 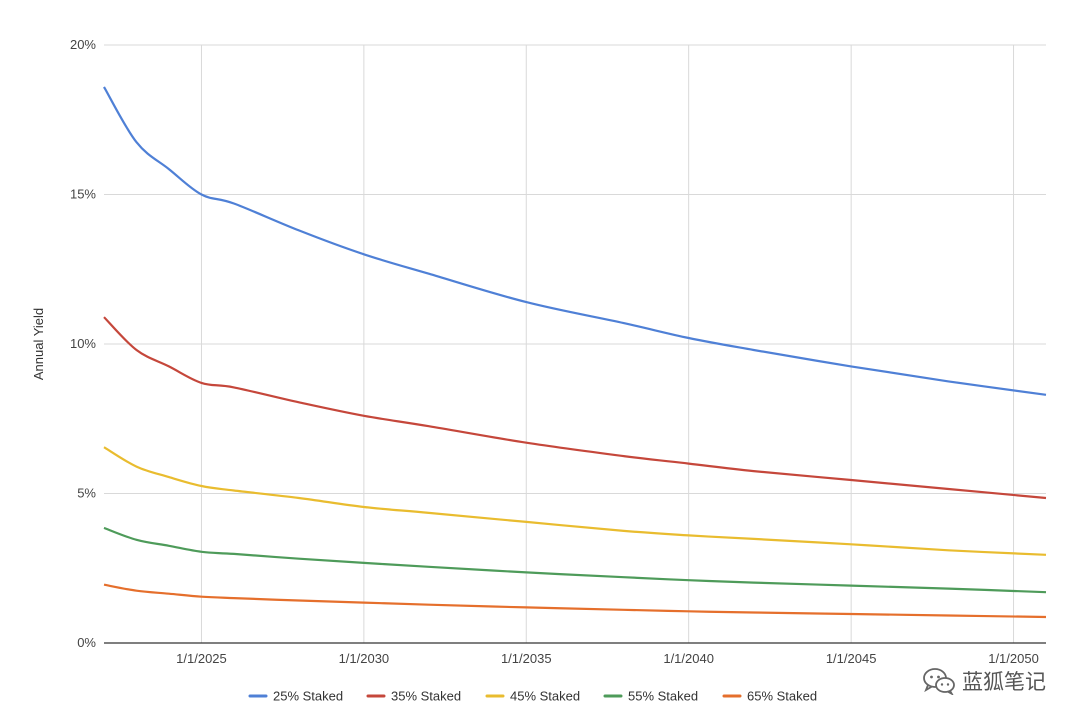 I want to click on y-axis-title: Annual Yield, so click(x=38, y=344).